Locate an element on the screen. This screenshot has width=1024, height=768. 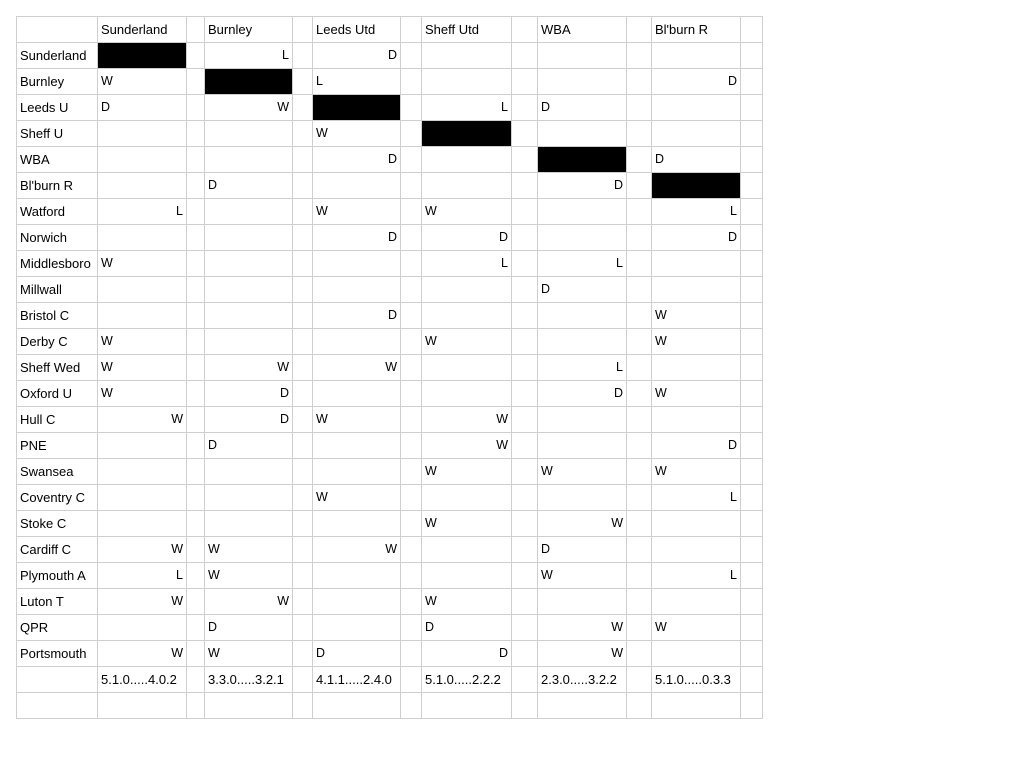
team-name-cell: Derby C is located at coordinates (57, 341).